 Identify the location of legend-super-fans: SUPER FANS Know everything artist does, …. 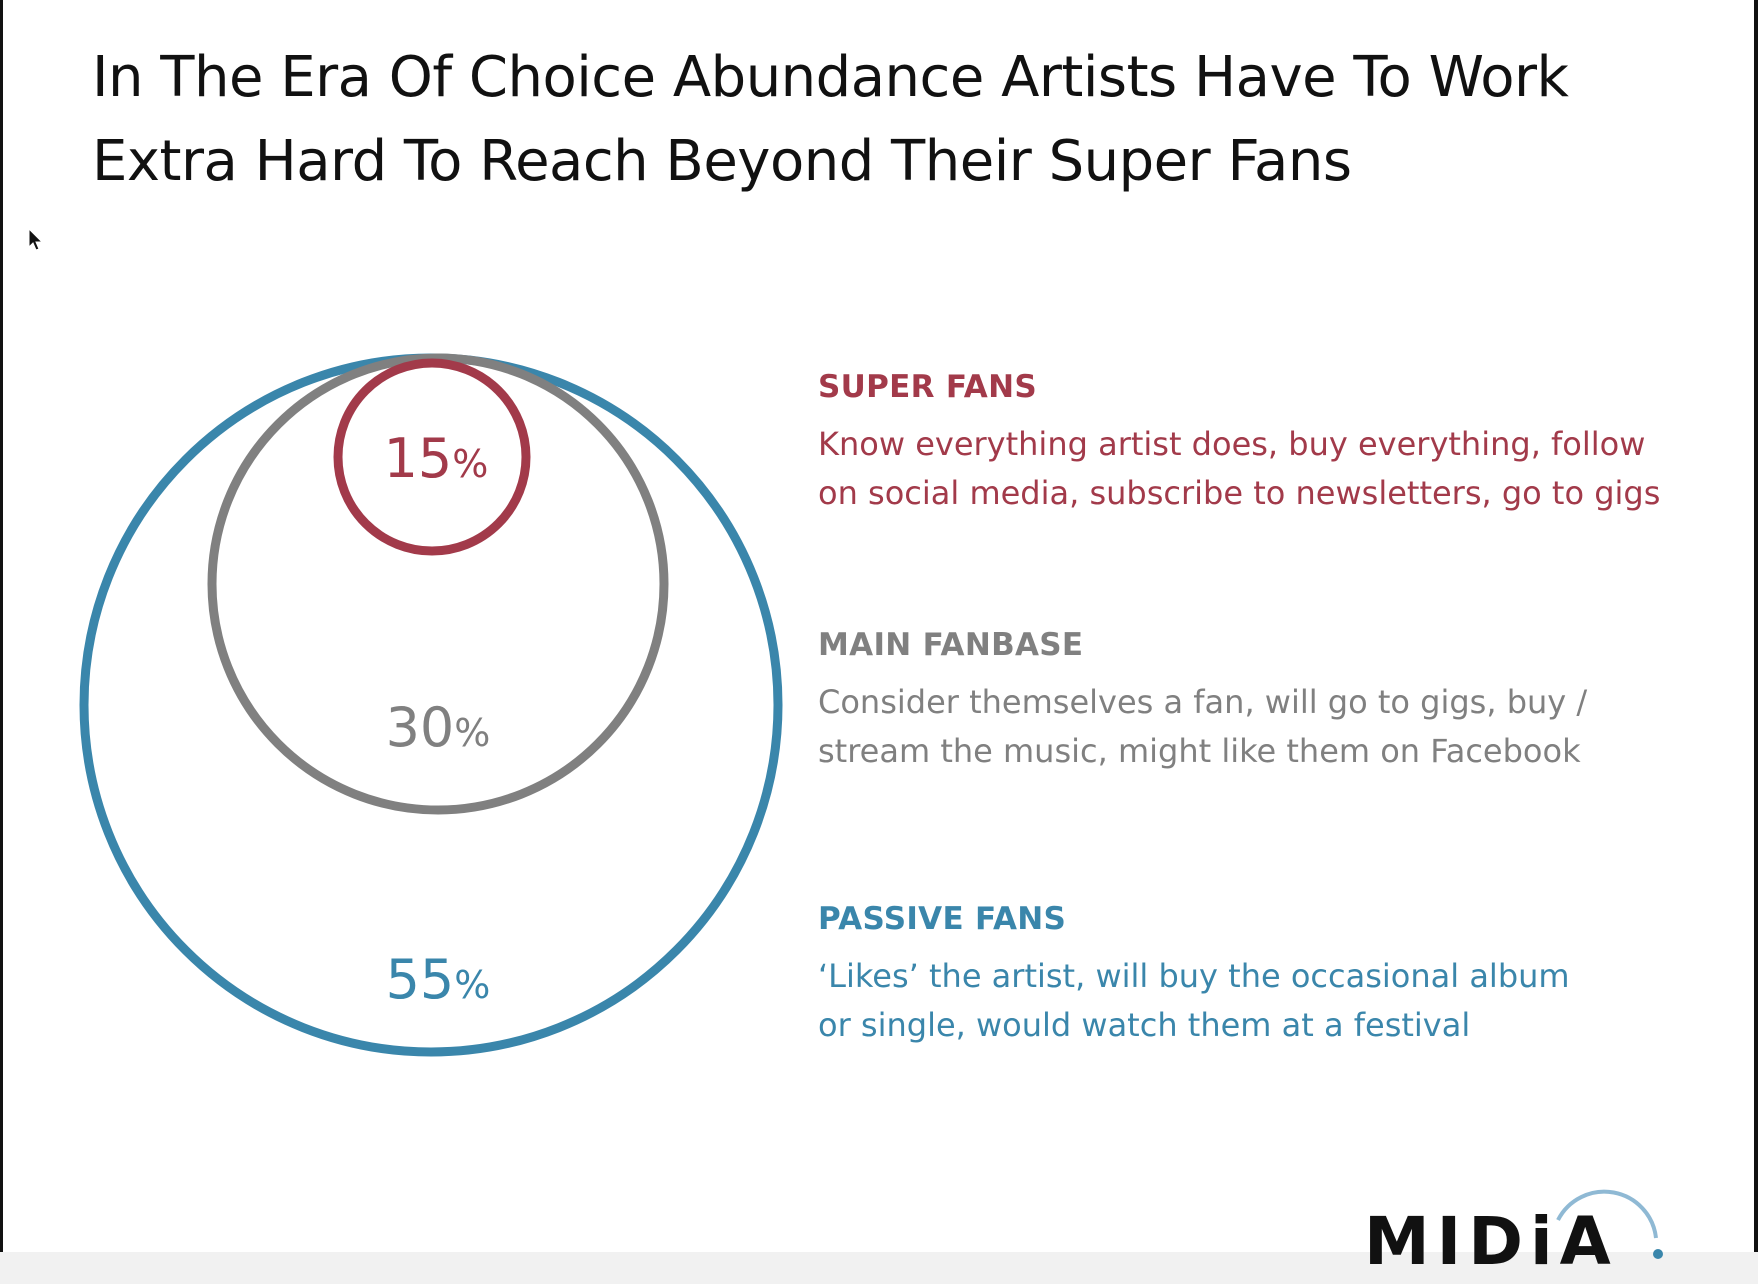
(1268, 442).